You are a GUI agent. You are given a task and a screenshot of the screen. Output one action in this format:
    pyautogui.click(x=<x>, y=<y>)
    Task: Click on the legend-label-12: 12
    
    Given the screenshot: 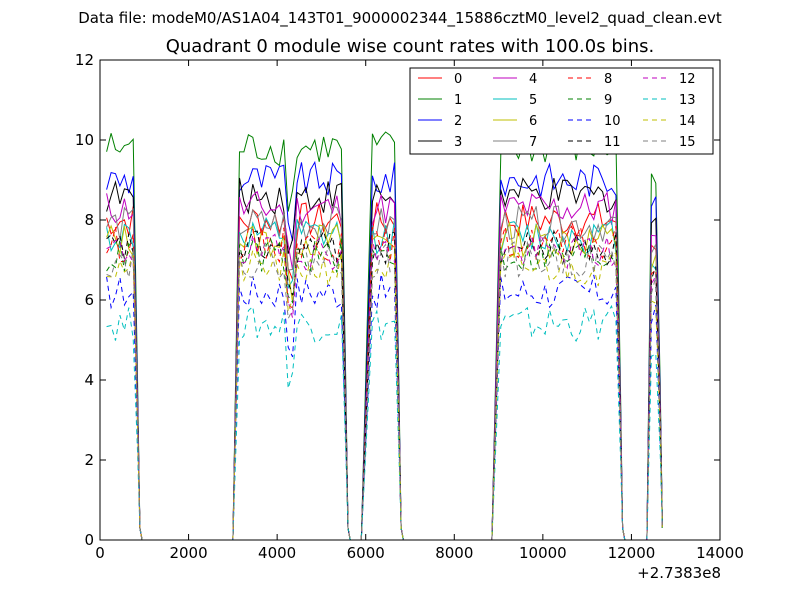 What is the action you would take?
    pyautogui.click(x=687, y=79)
    